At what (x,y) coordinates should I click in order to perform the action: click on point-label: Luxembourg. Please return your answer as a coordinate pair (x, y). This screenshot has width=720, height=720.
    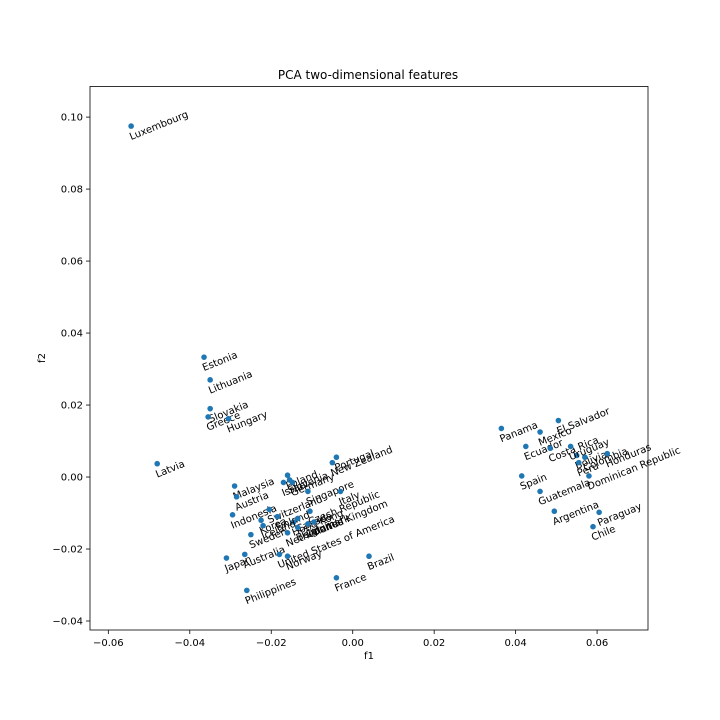
    Looking at the image, I should click on (159, 126).